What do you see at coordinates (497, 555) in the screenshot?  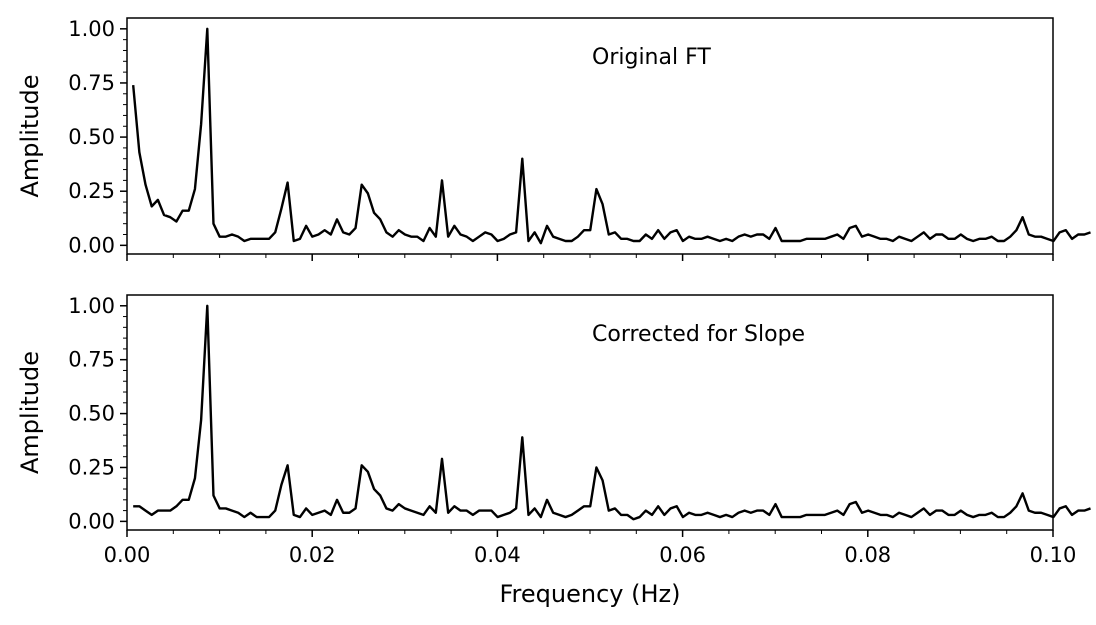 I see `x-tick-label: 0.04` at bounding box center [497, 555].